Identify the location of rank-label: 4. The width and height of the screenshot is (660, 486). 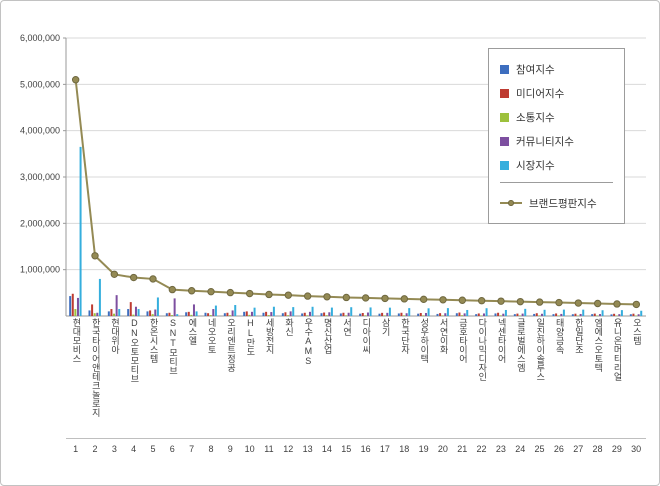
(134, 449).